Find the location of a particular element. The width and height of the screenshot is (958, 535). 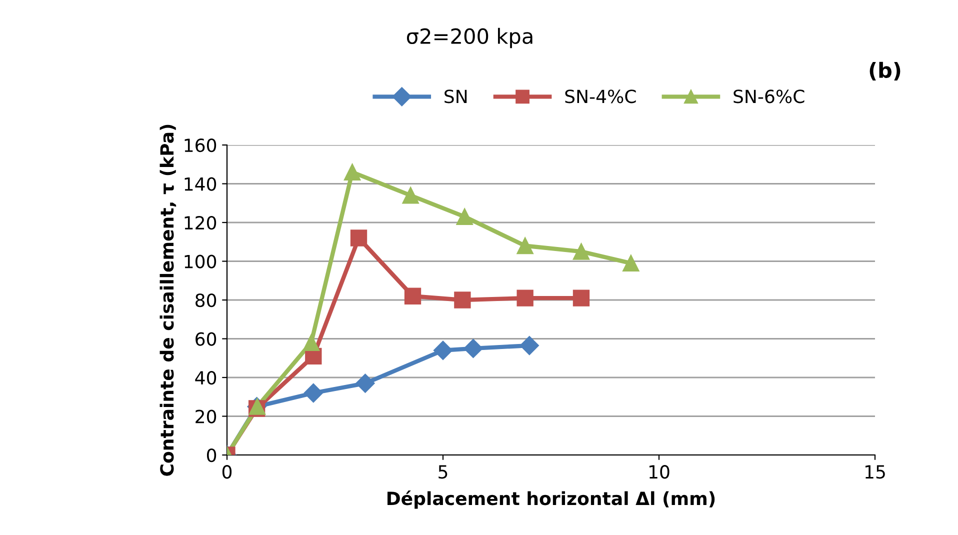

y-tick-label: 100 is located at coordinates (200, 261).